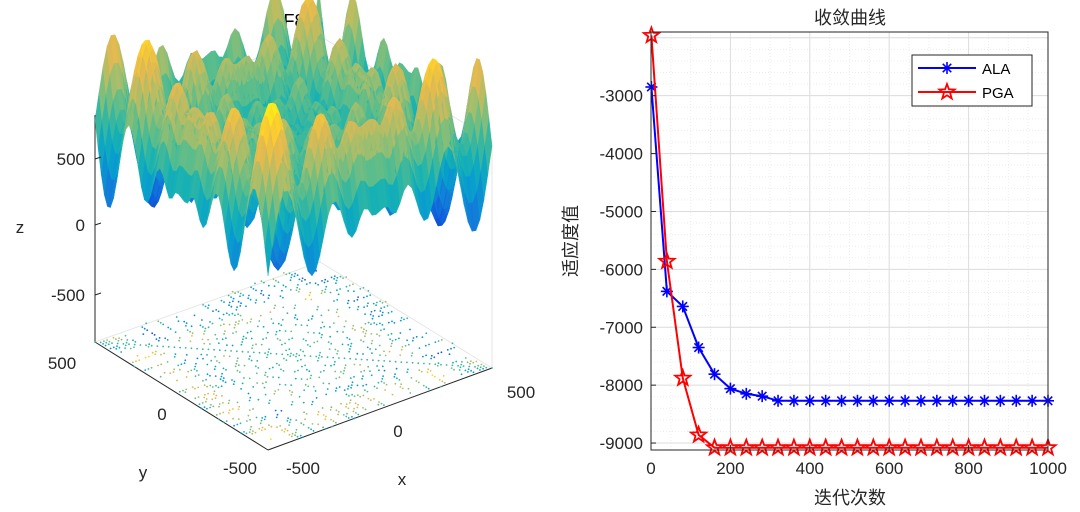 This screenshot has height=512, width=1080. What do you see at coordinates (240, 468) in the screenshot?
I see `y-tick-label: -500` at bounding box center [240, 468].